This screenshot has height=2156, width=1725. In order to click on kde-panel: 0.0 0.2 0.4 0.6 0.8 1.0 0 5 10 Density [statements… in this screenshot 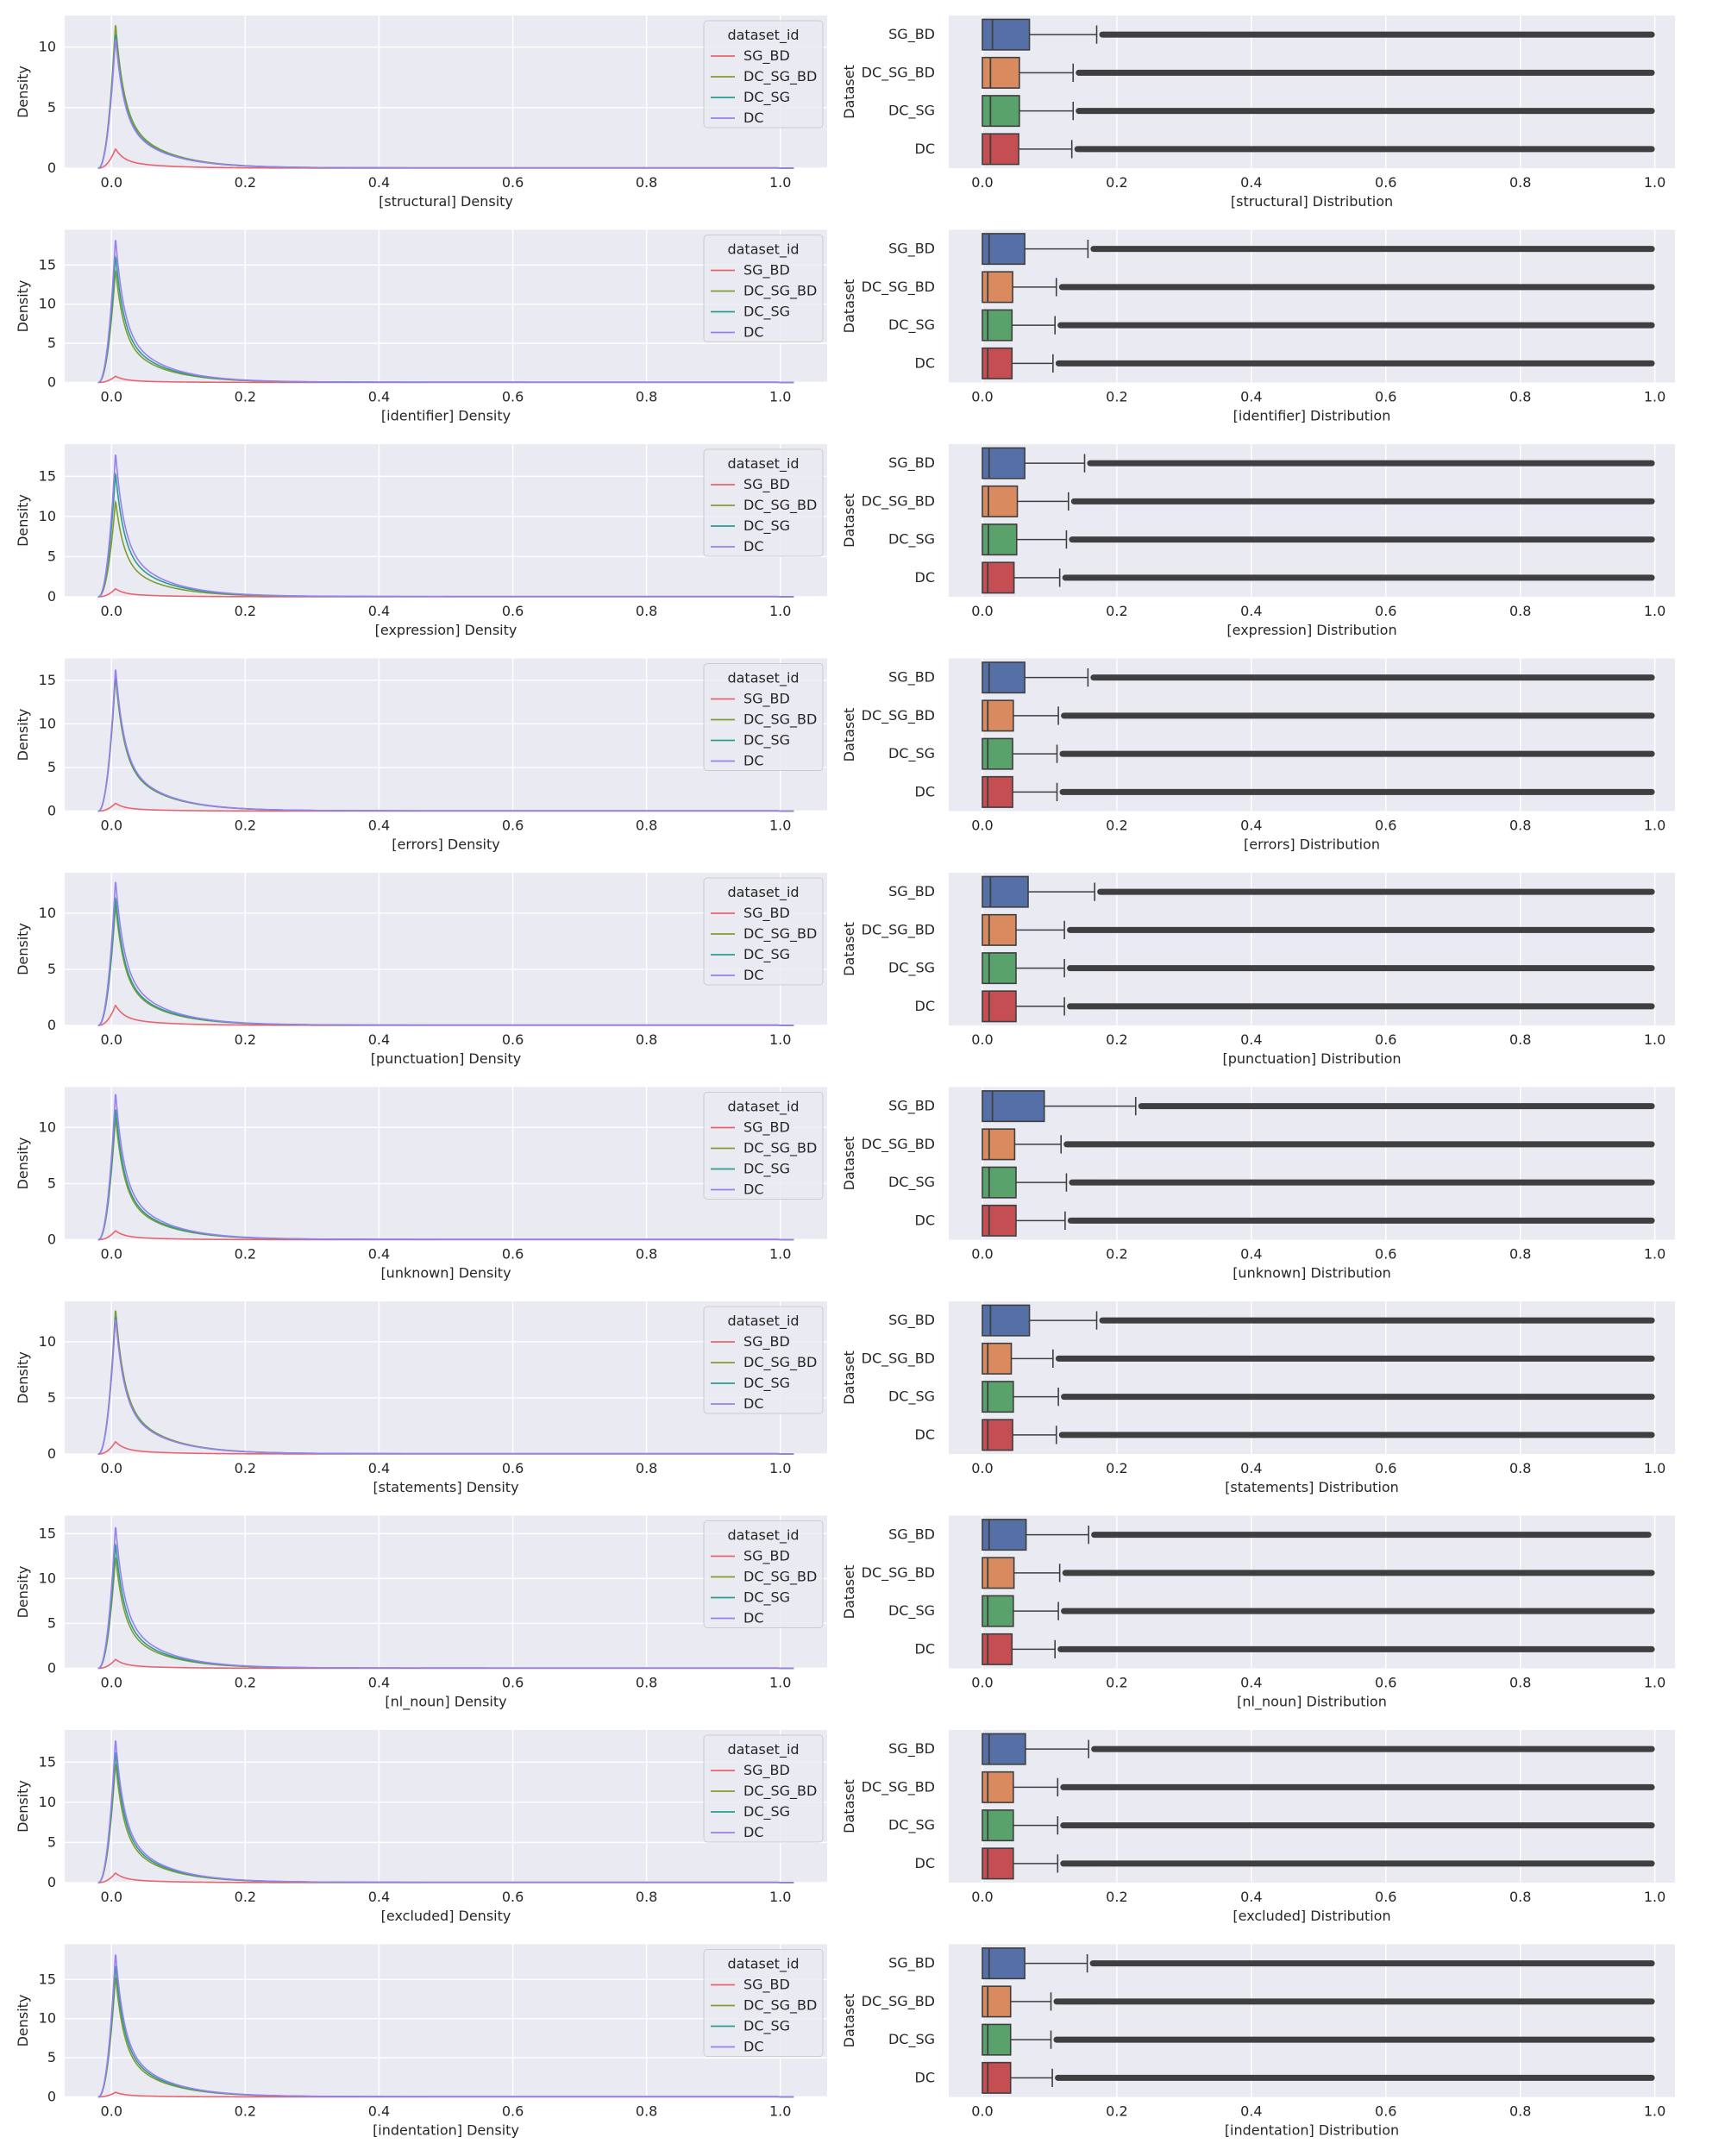, I will do `click(421, 1398)`.